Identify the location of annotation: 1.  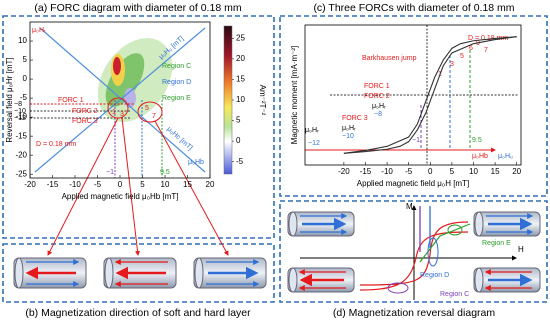
(114, 112).